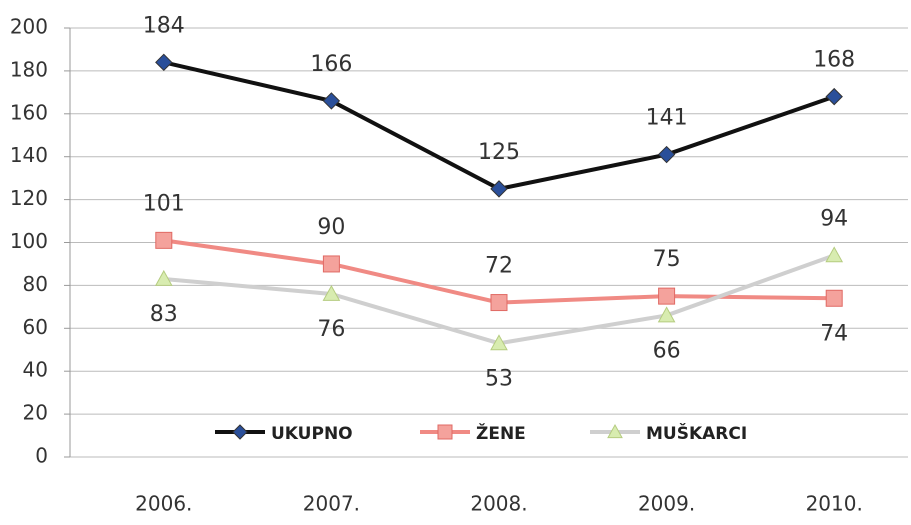 The width and height of the screenshot is (911, 525). Describe the element at coordinates (834, 333) in the screenshot. I see `data-label: 74` at that location.